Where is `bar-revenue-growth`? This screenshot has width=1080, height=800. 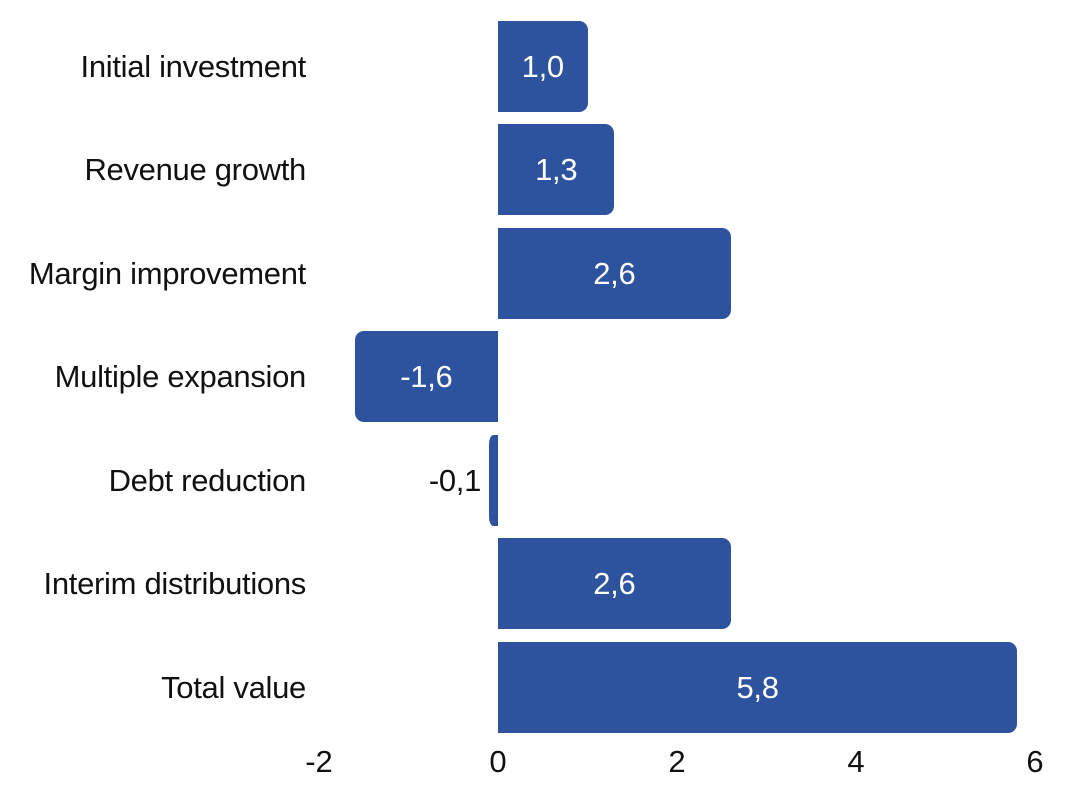
bar-revenue-growth is located at coordinates (556, 170).